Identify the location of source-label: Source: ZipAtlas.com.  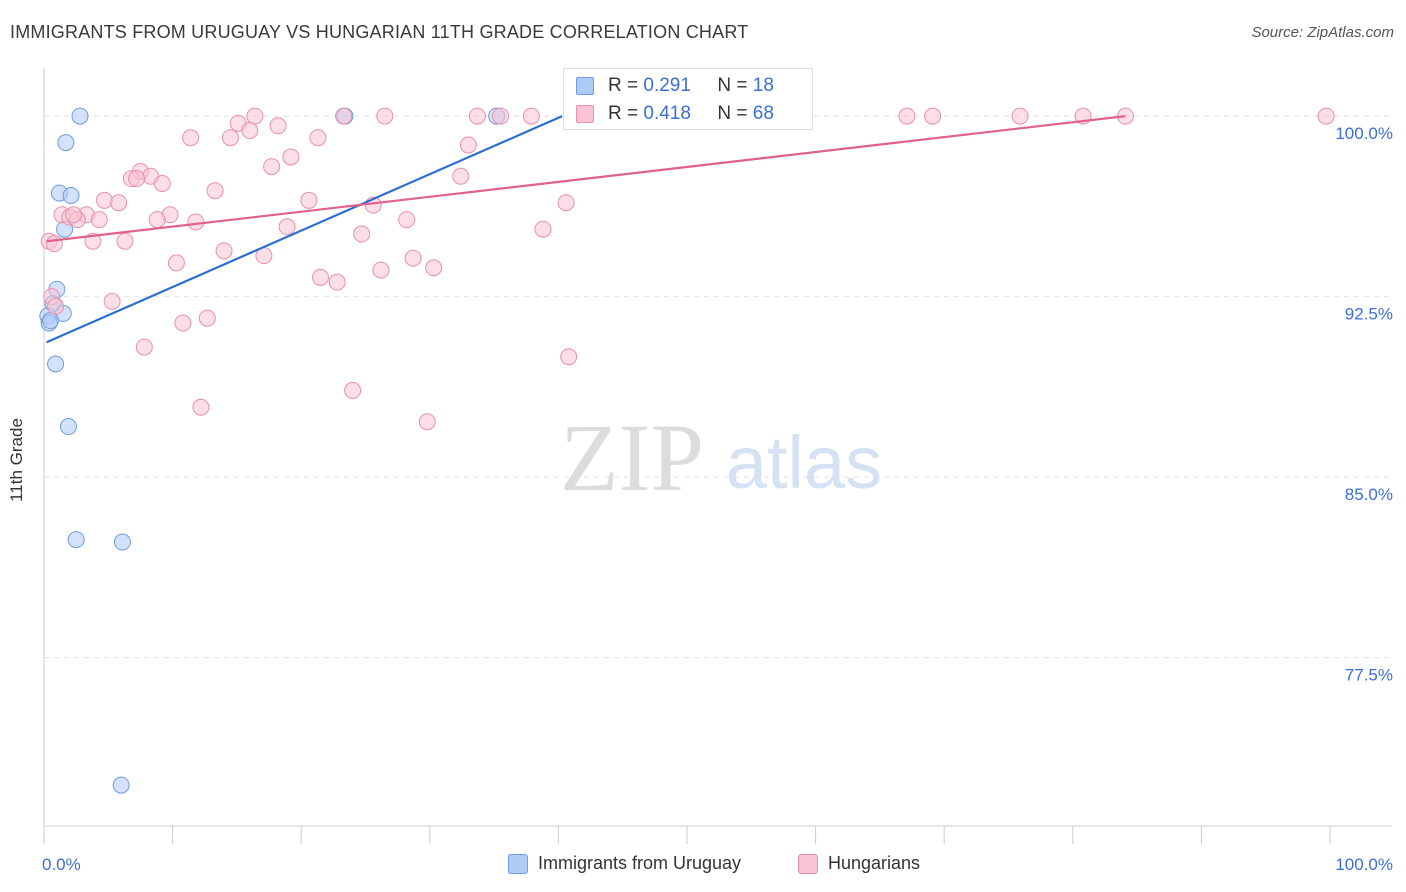
(1322, 32).